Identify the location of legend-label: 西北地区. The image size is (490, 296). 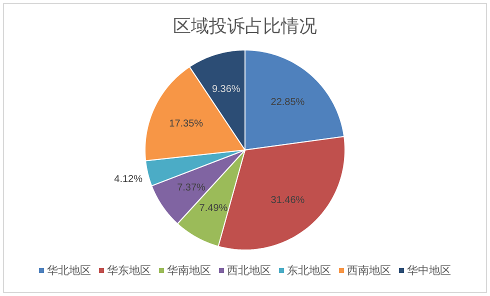
(249, 270).